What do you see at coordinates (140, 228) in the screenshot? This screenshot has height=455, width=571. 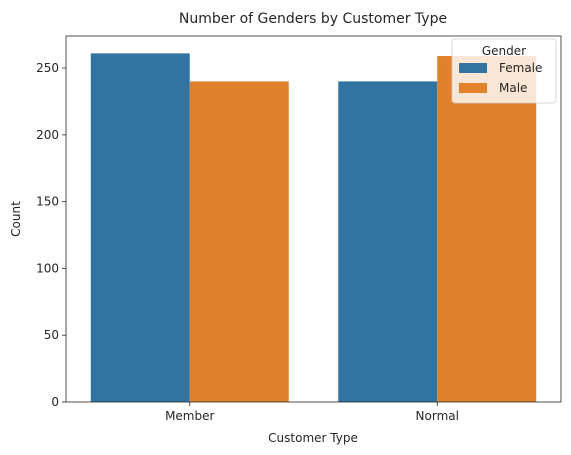 I see `bar-female-member` at bounding box center [140, 228].